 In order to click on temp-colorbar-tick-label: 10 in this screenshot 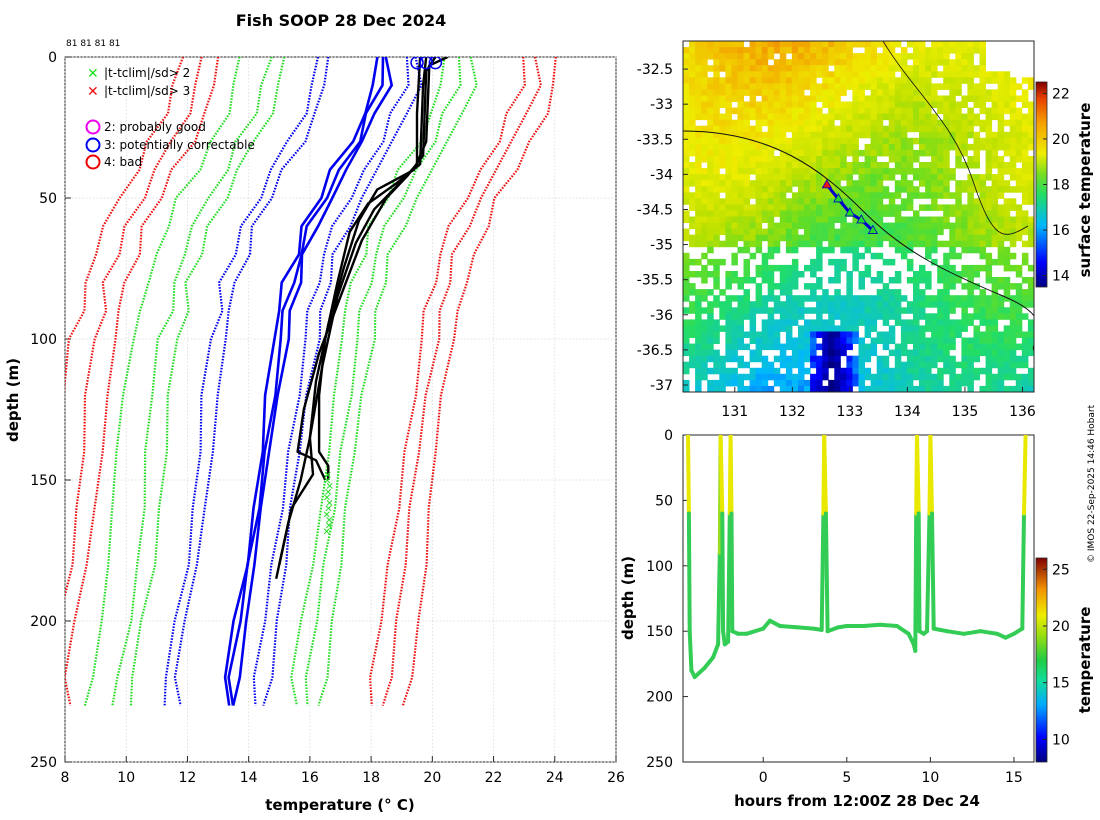, I will do `click(1061, 740)`.